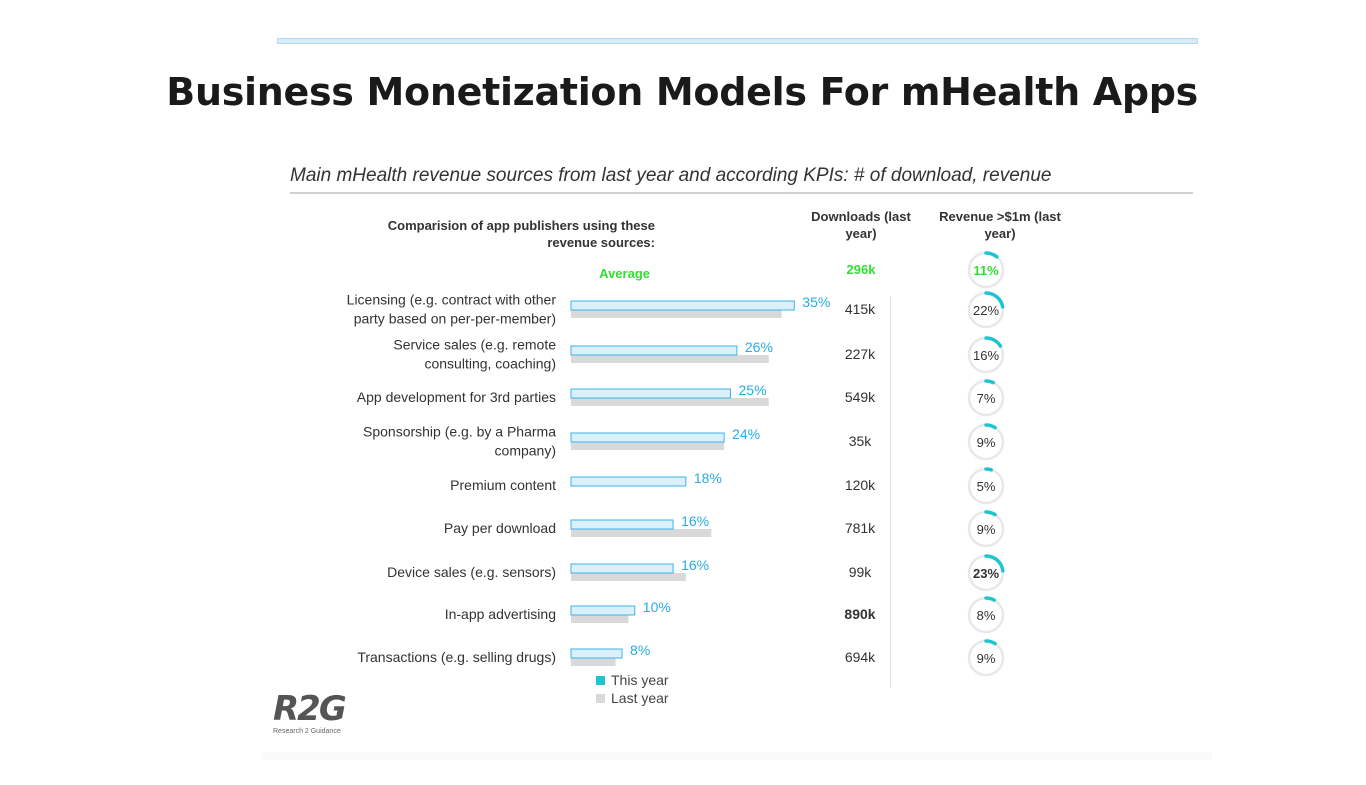 Image resolution: width=1366 pixels, height=785 pixels. I want to click on legend: This year Last year, so click(632, 689).